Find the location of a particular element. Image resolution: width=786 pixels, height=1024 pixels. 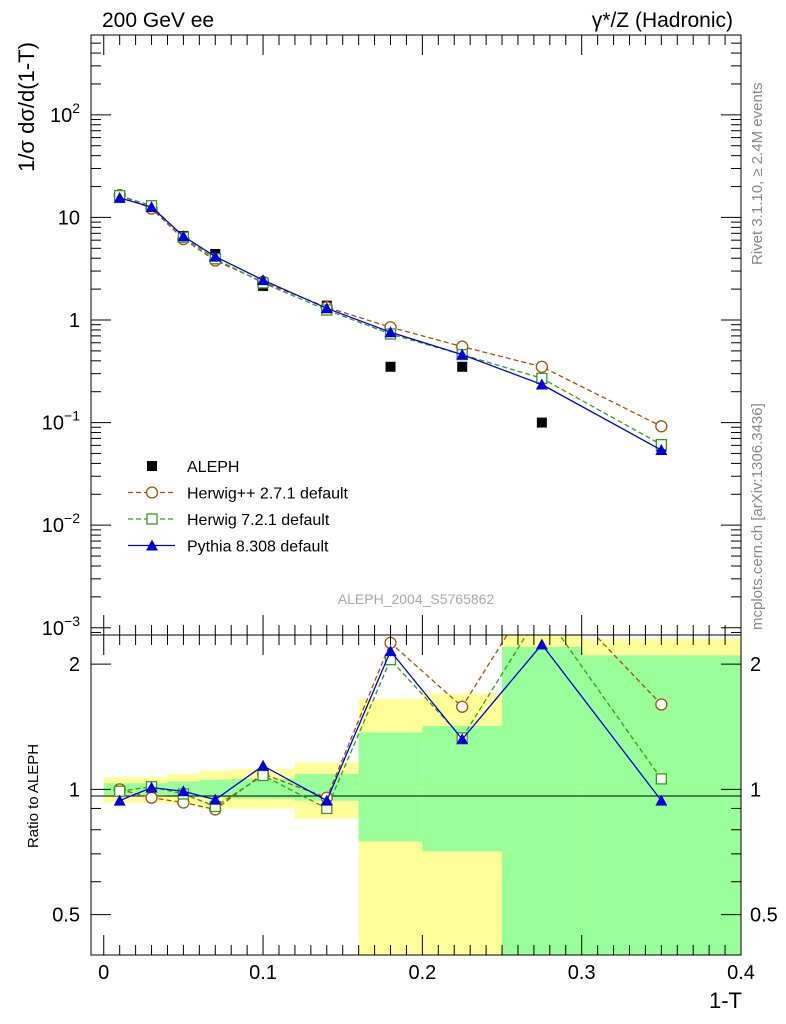

y-tick-label-base: 1 is located at coordinates (74, 321).